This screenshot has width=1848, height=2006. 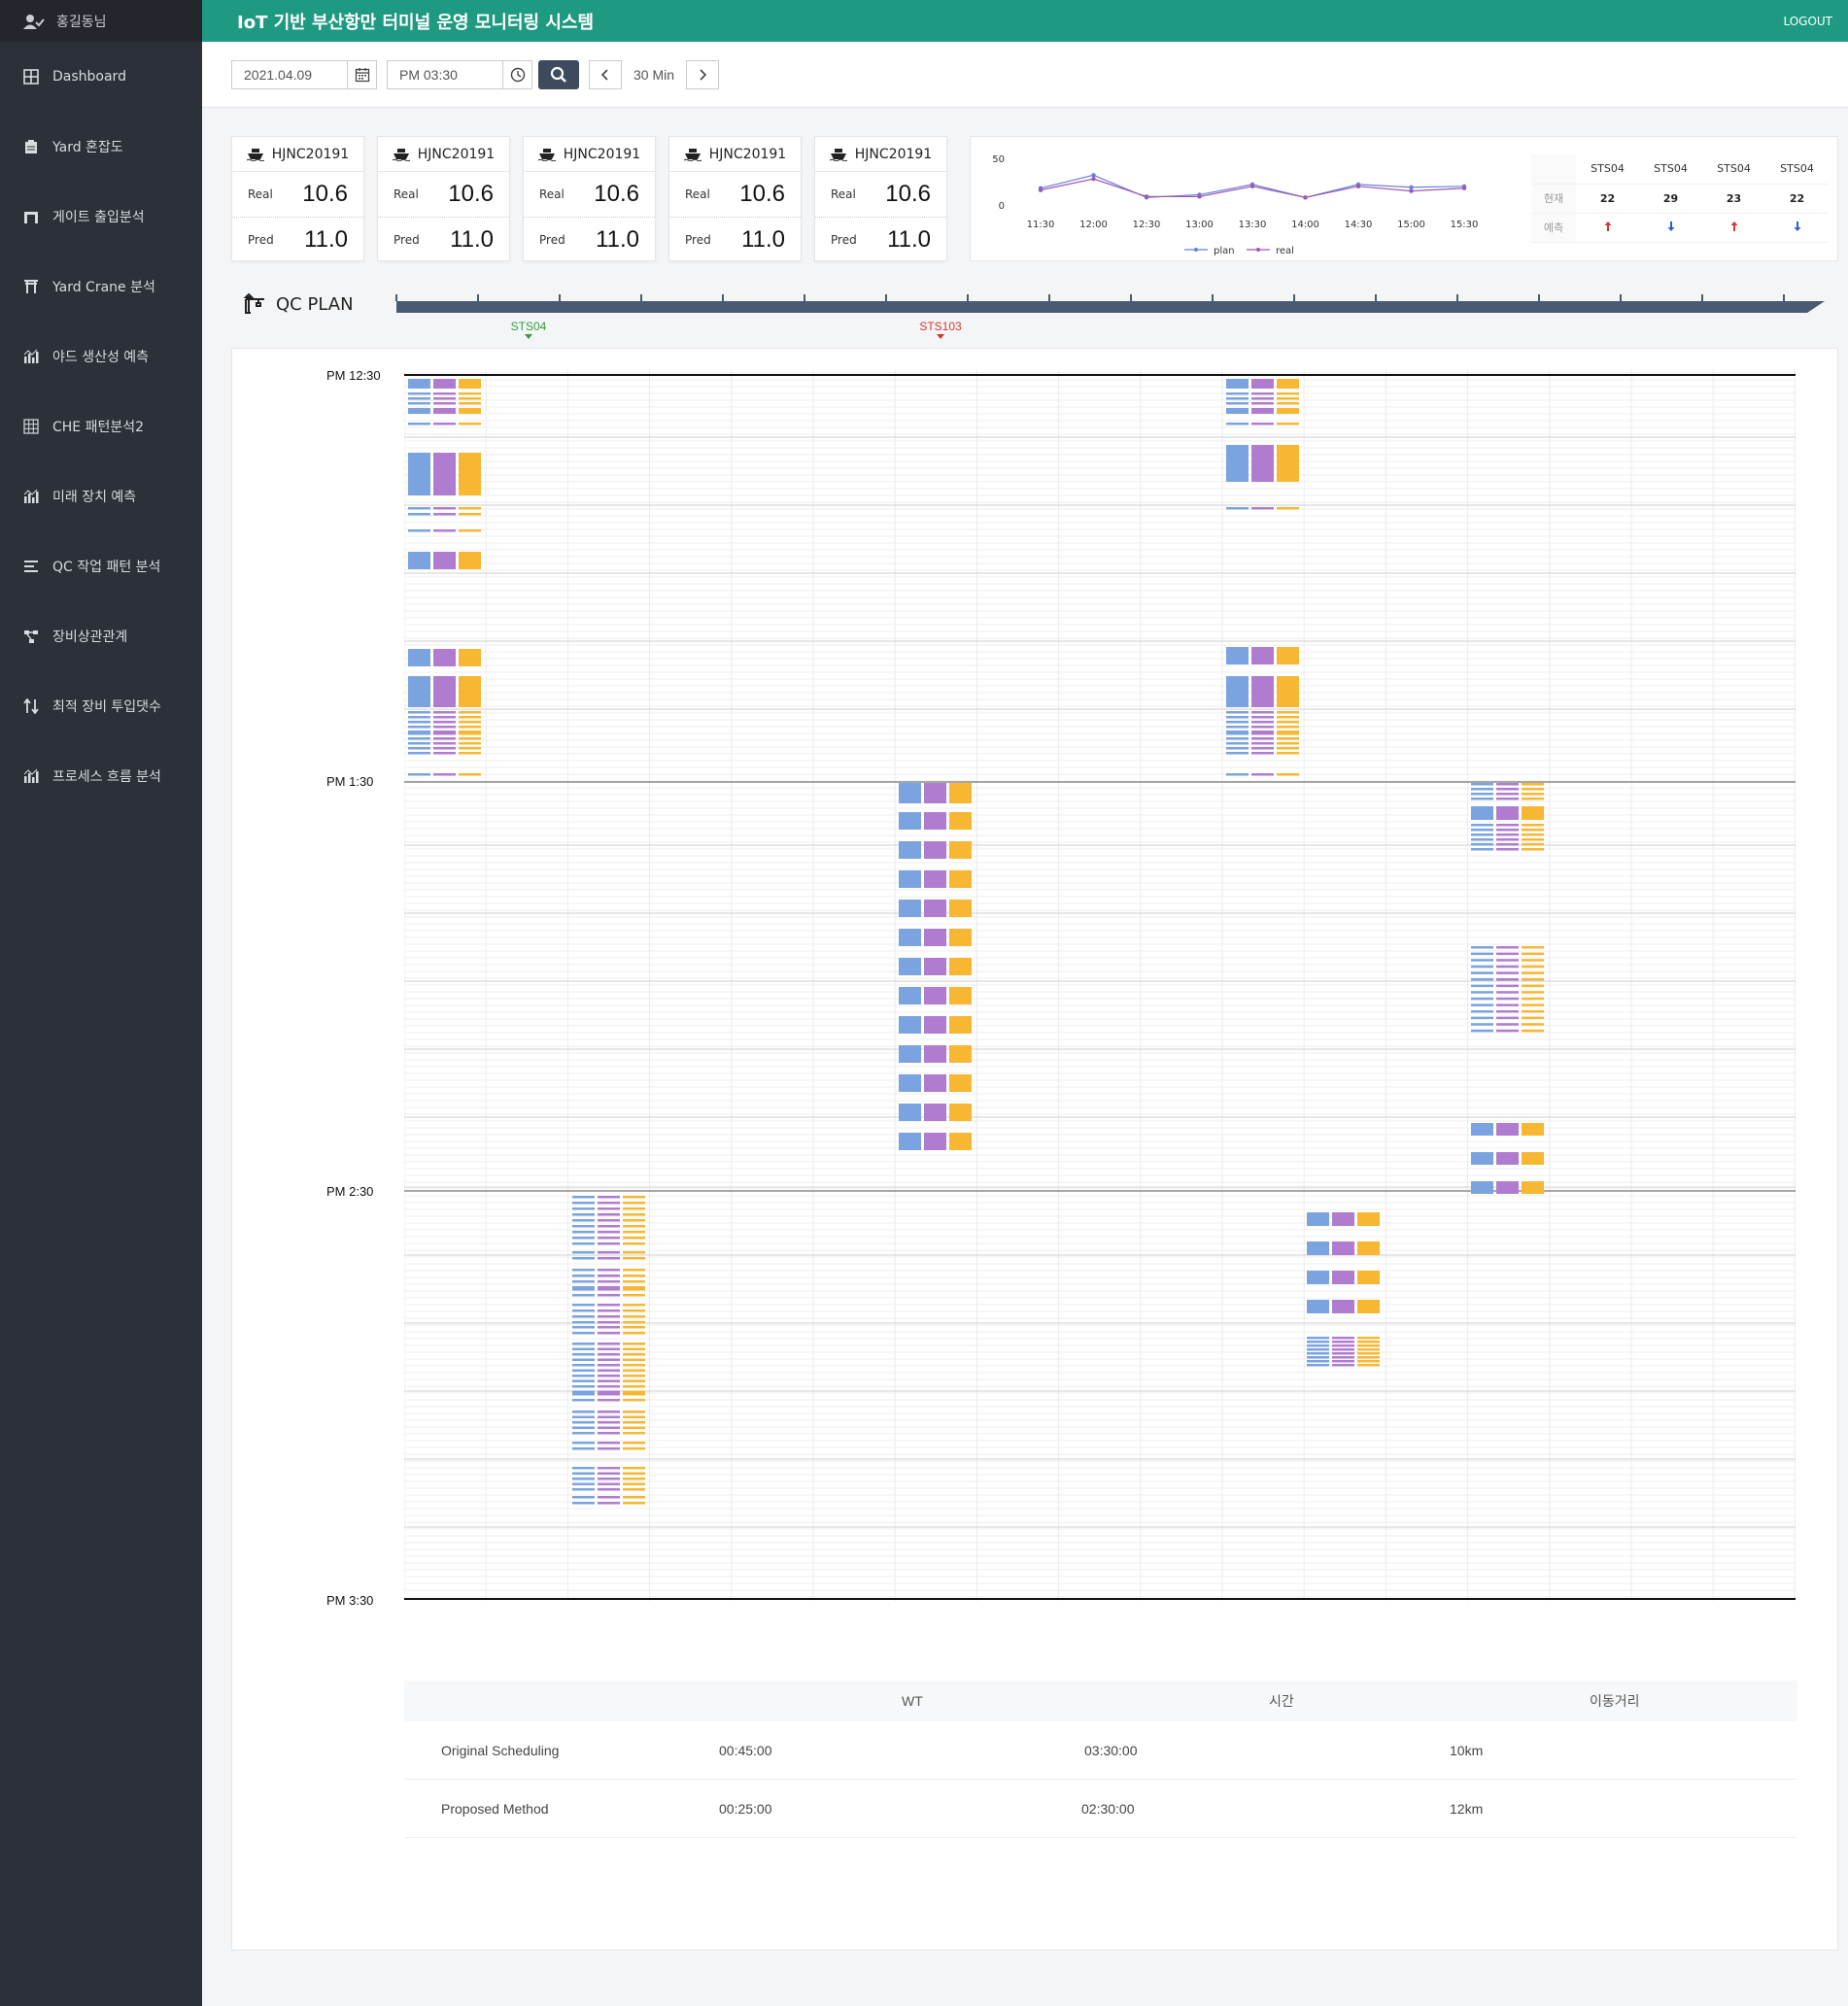 I want to click on sidebar-item: Yard Crane 분석, so click(x=101, y=287).